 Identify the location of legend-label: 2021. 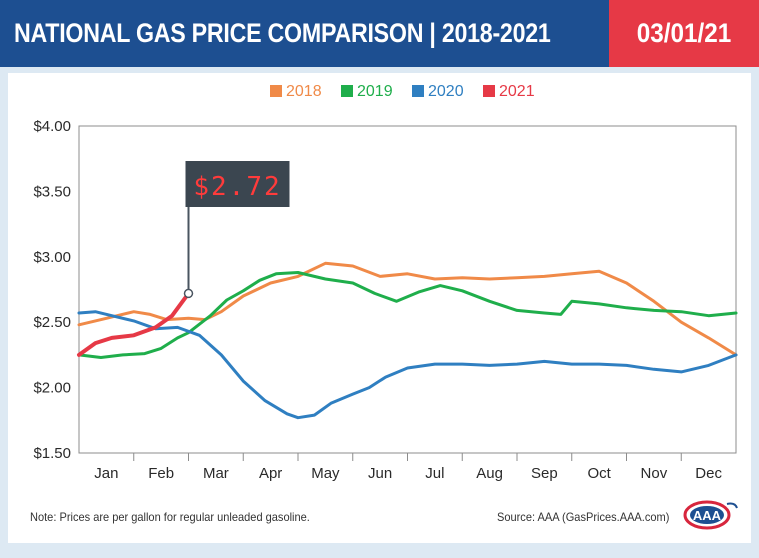
(517, 91).